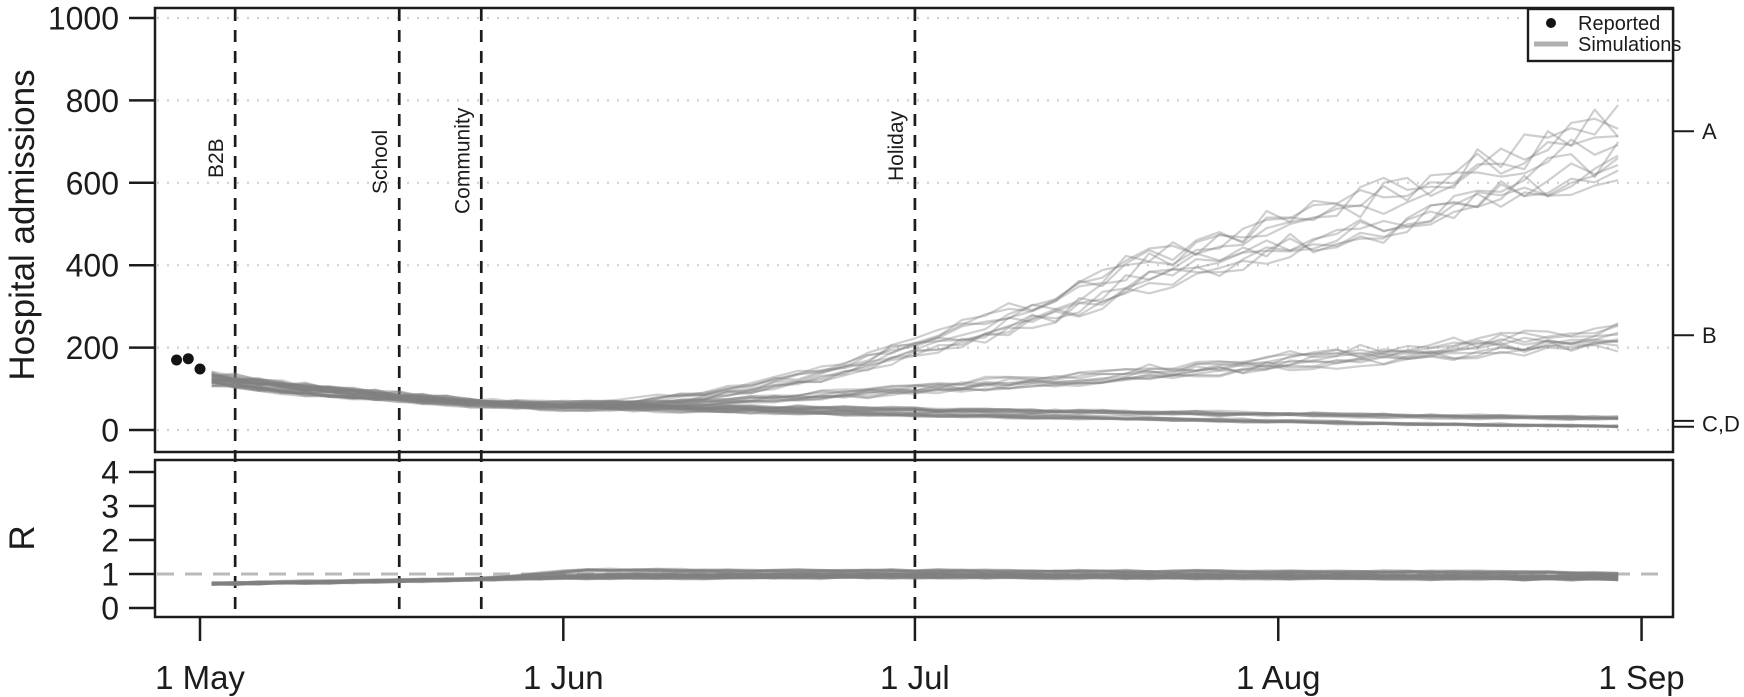 The image size is (1744, 697). What do you see at coordinates (110, 431) in the screenshot?
I see `admissions-ytick-label: 0` at bounding box center [110, 431].